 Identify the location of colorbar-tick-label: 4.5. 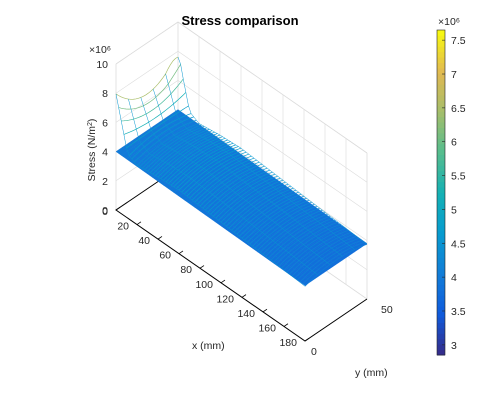
(458, 244).